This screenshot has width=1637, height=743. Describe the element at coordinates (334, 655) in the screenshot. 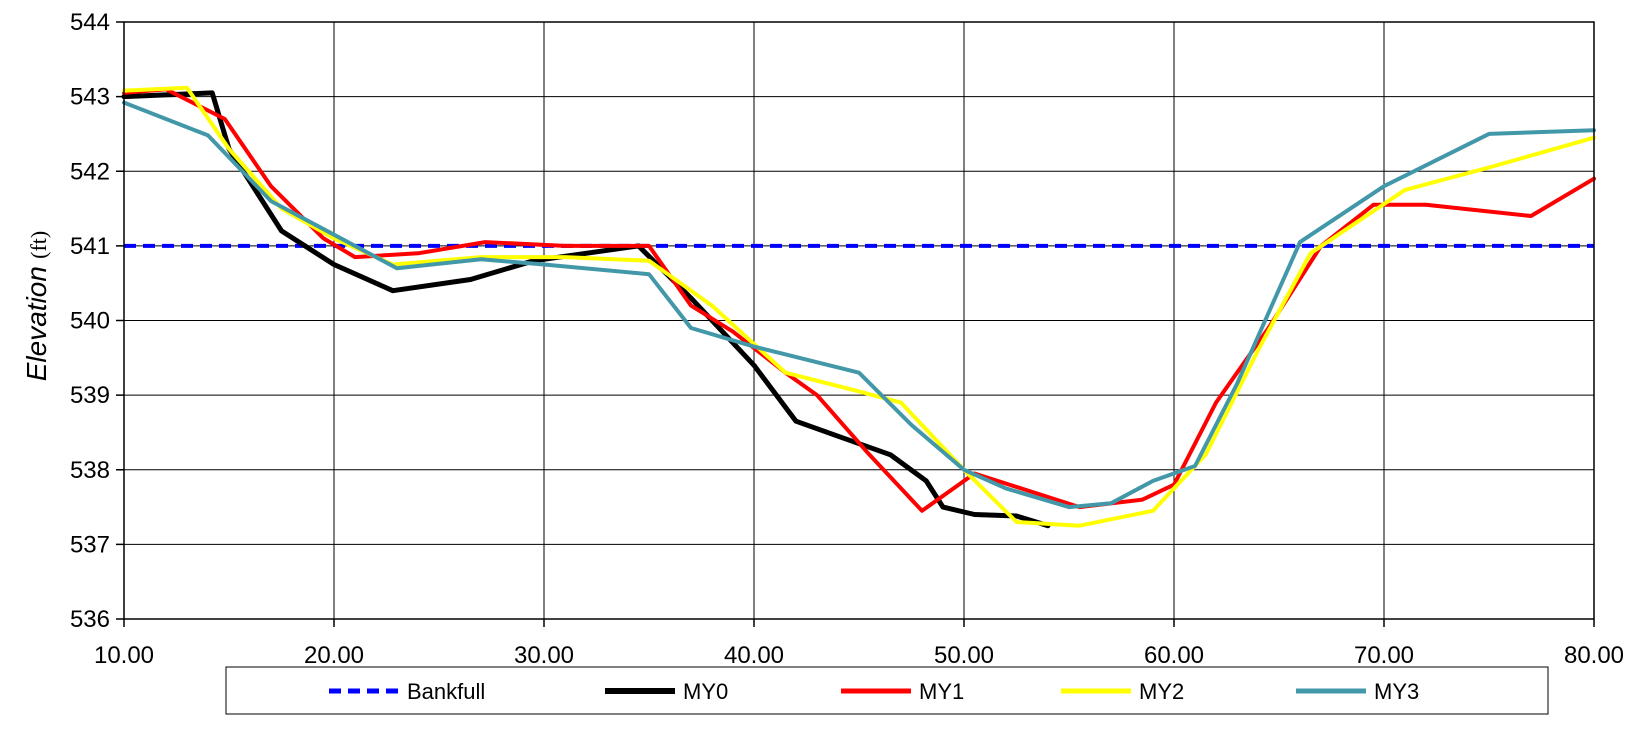

I see `x-tick-label: 20.00` at that location.